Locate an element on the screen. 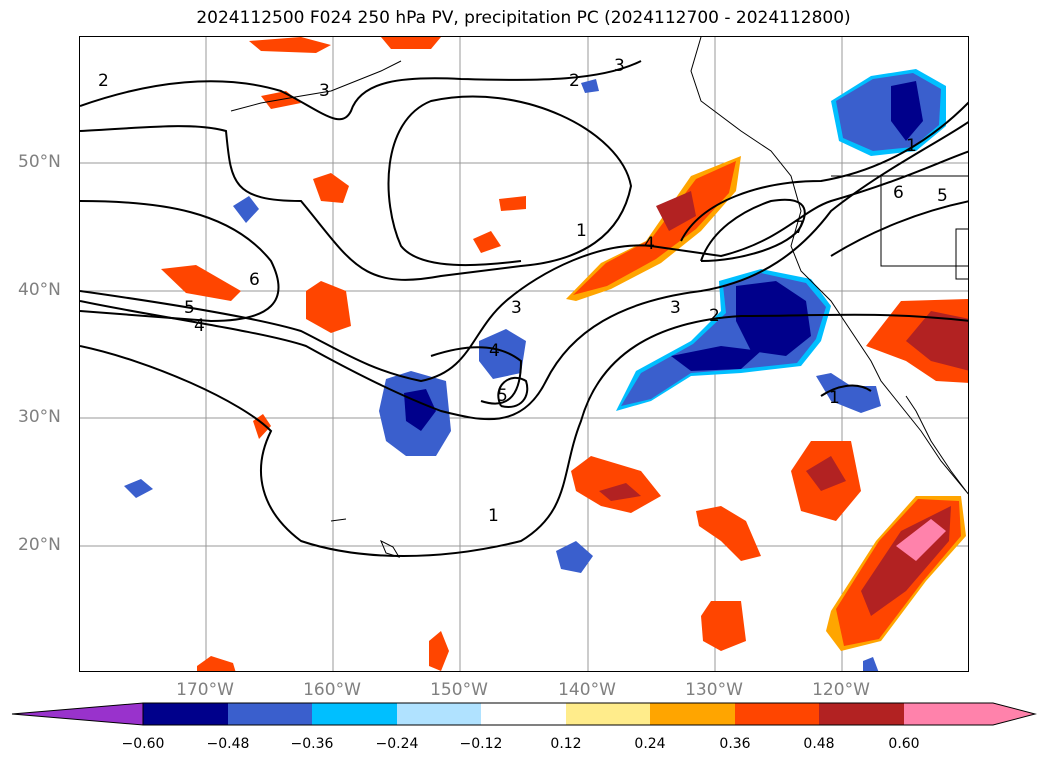  colorbar-tick: 0.24 is located at coordinates (650, 744).